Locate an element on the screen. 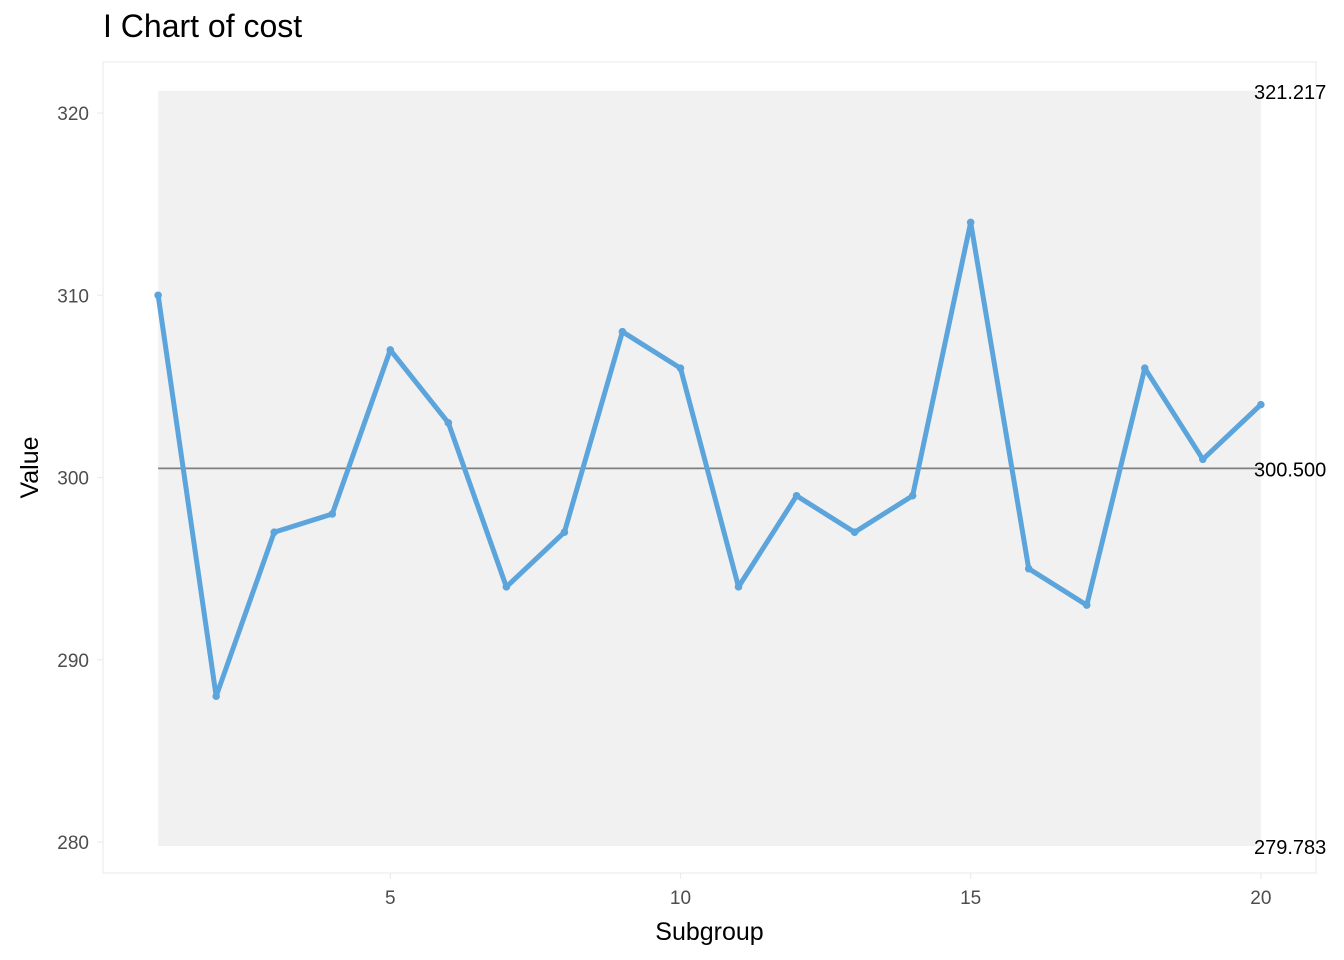 The image size is (1344, 960). x-tick-label: 15 is located at coordinates (970, 898).